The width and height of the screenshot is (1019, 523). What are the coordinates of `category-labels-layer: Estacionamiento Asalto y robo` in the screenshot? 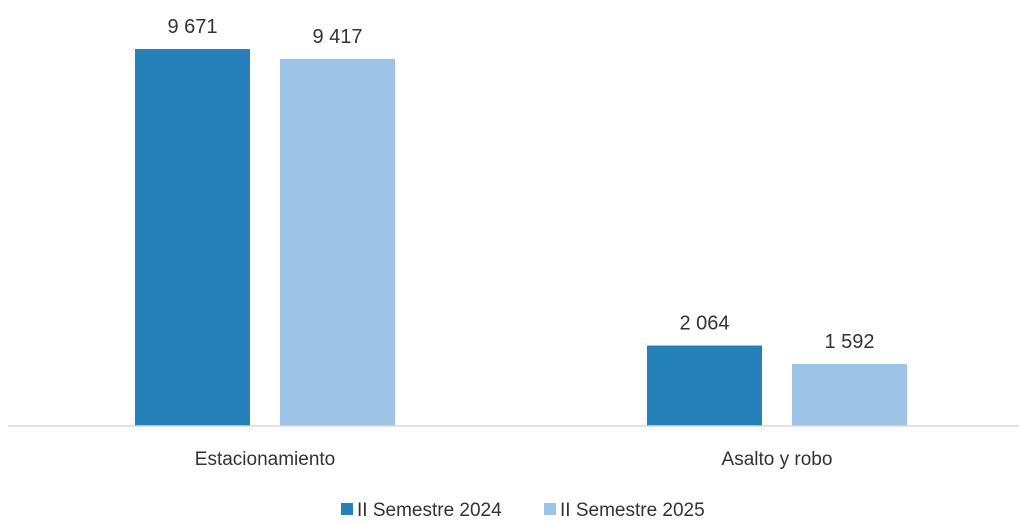 It's located at (514, 459).